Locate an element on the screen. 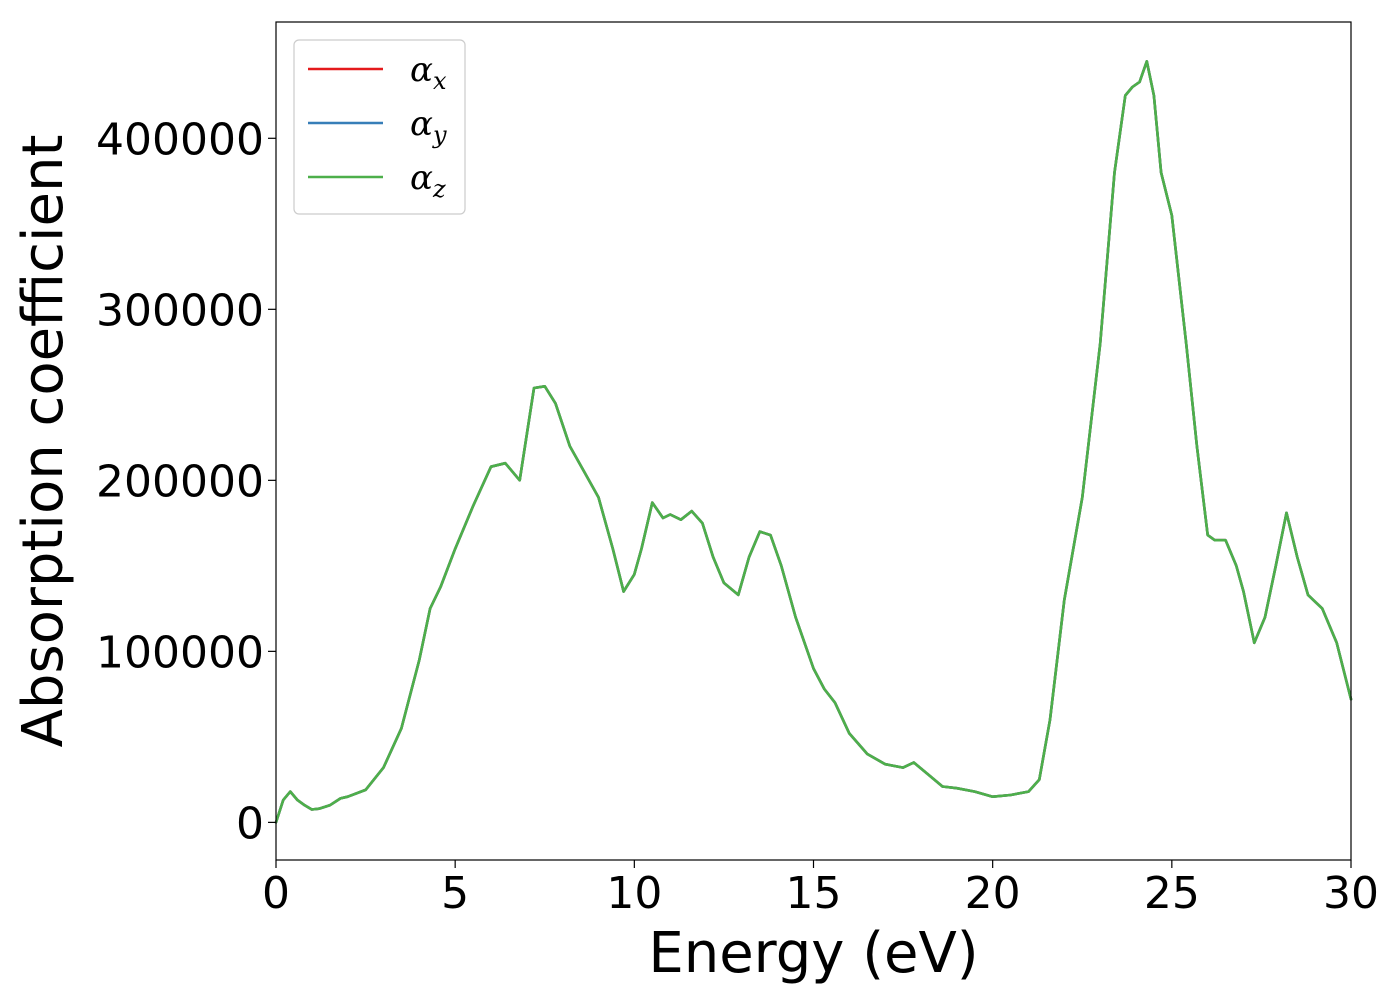 This screenshot has height=1000, width=1400. x-tick-label: 30 is located at coordinates (1351, 893).